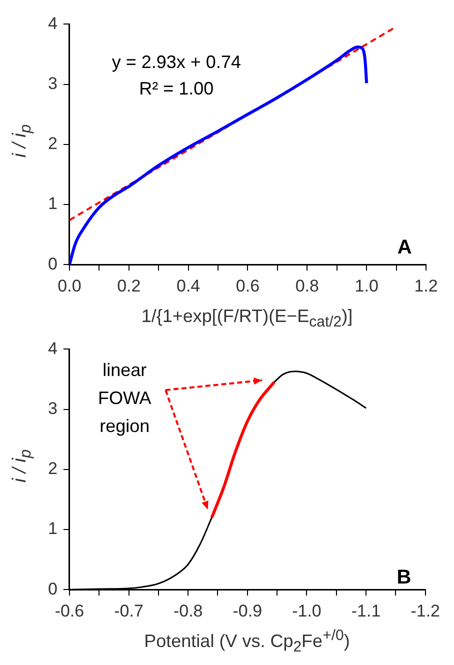 The image size is (454, 665). I want to click on x-tick-label: 0.6, so click(248, 286).